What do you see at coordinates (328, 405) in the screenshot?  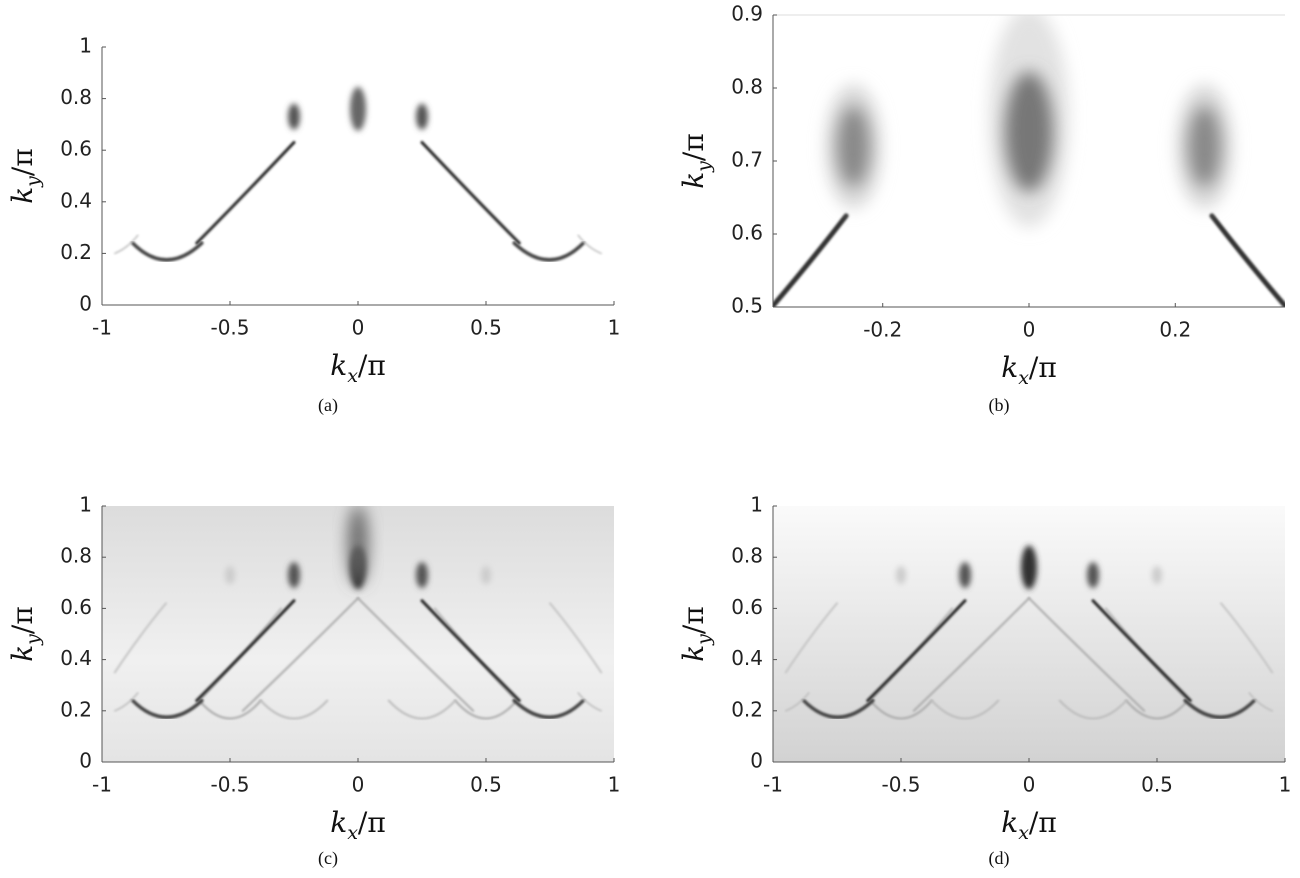 I see `caption: (a)` at bounding box center [328, 405].